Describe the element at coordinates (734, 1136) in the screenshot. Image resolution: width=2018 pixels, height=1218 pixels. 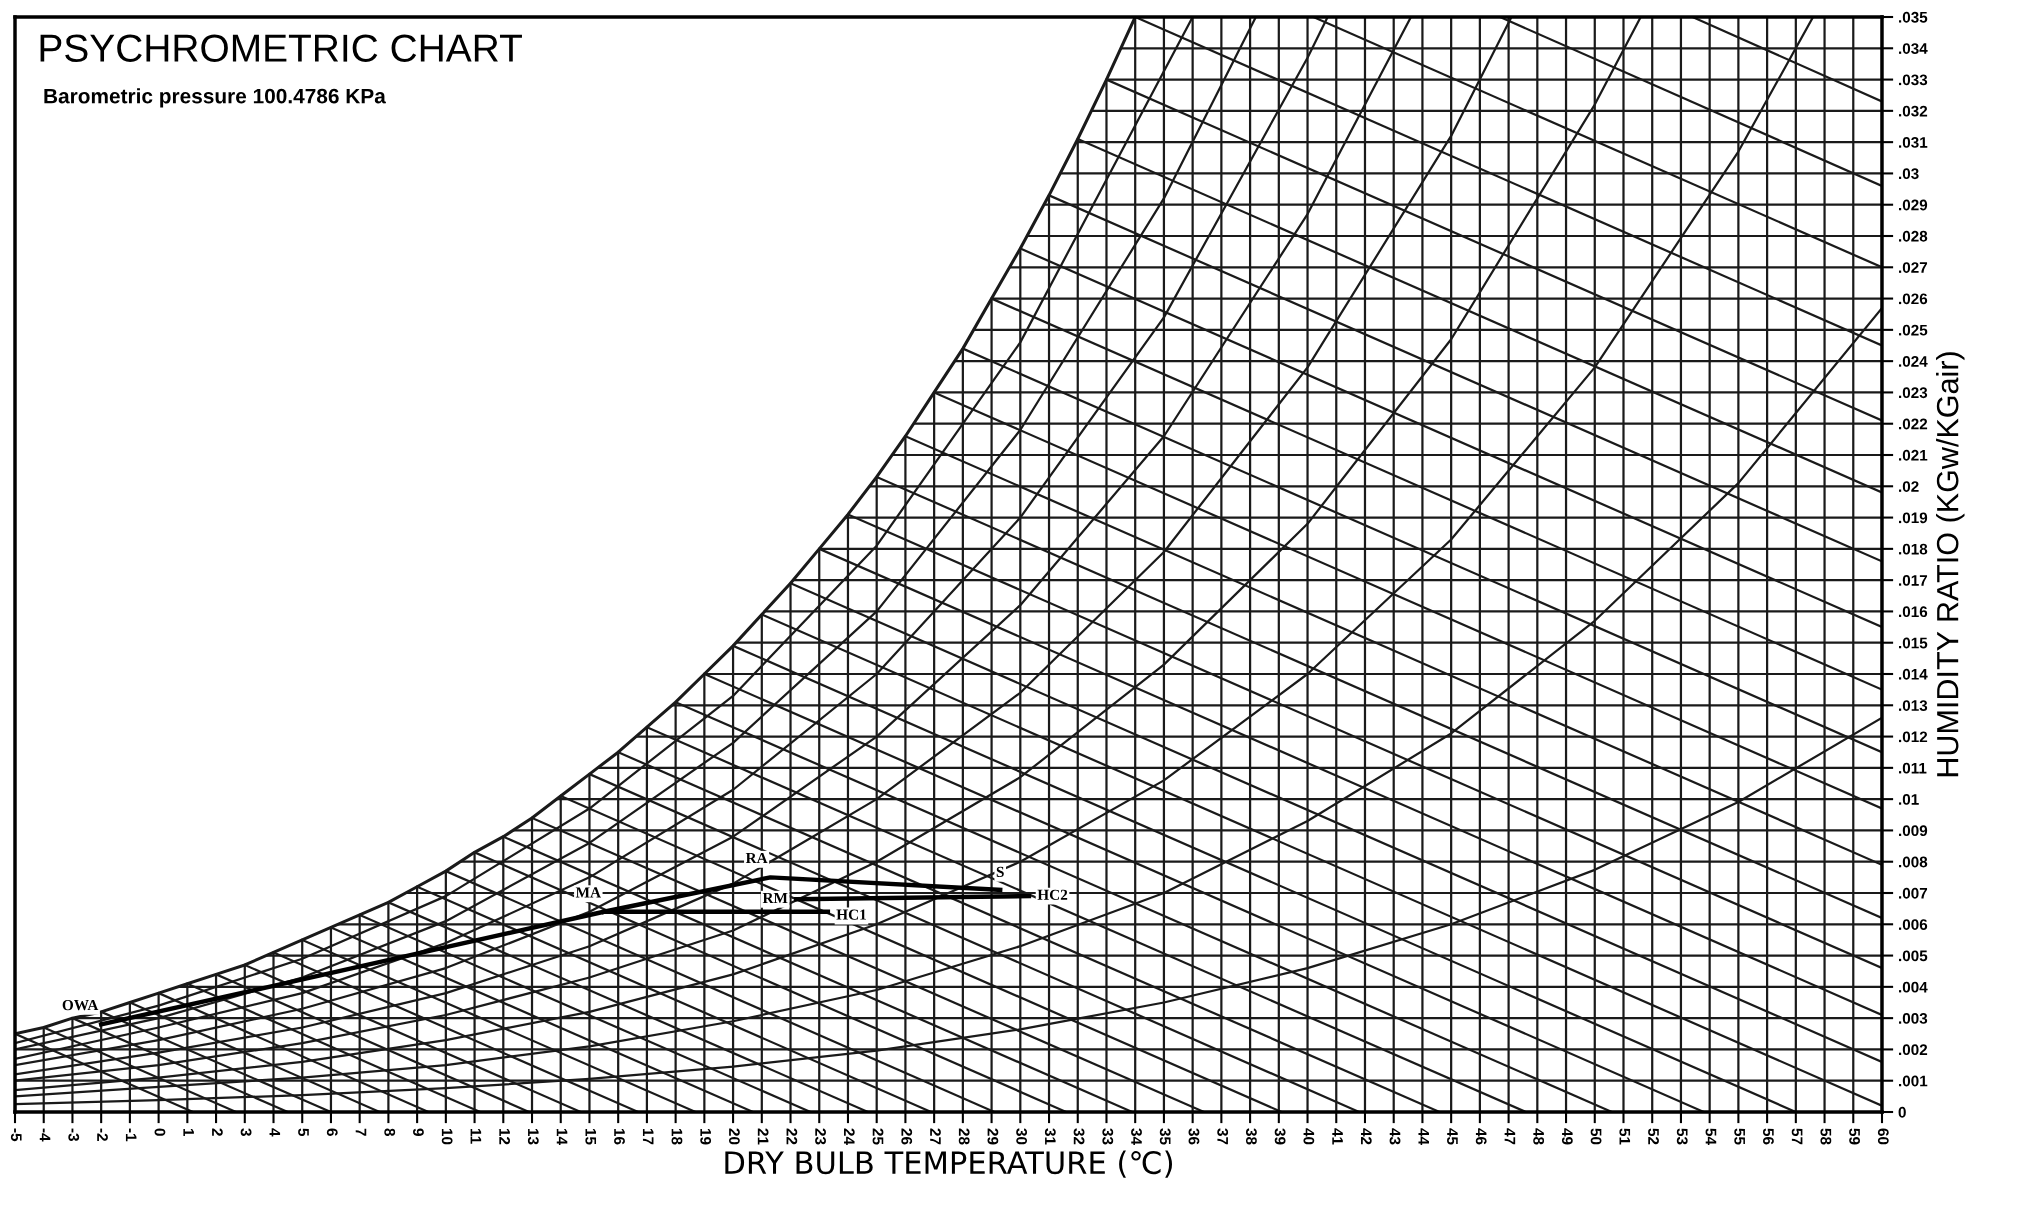
I see `x-tick-label: 20` at that location.